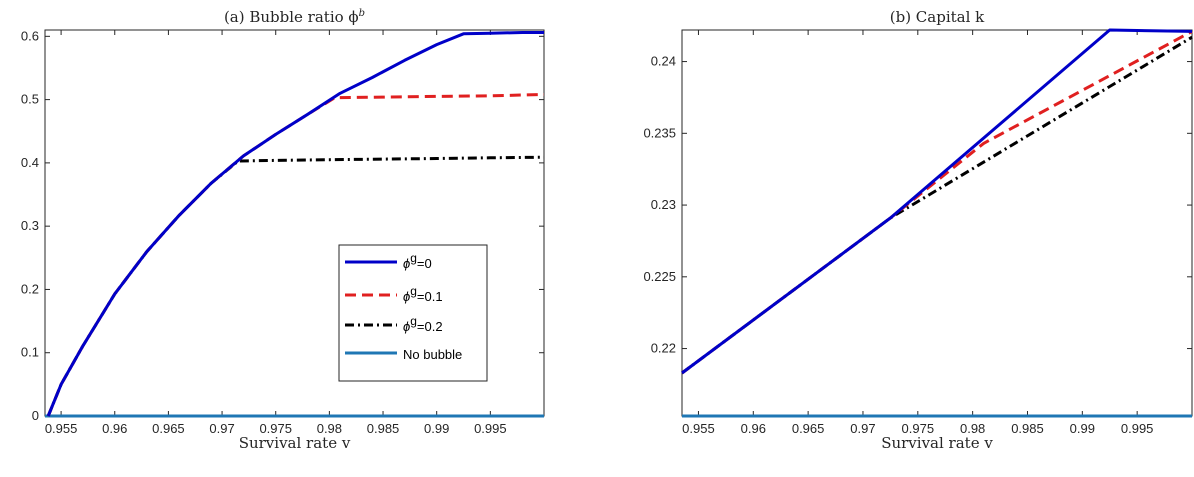 This screenshot has height=477, width=1194. What do you see at coordinates (35, 415) in the screenshot?
I see `y-tick-label: 0` at bounding box center [35, 415].